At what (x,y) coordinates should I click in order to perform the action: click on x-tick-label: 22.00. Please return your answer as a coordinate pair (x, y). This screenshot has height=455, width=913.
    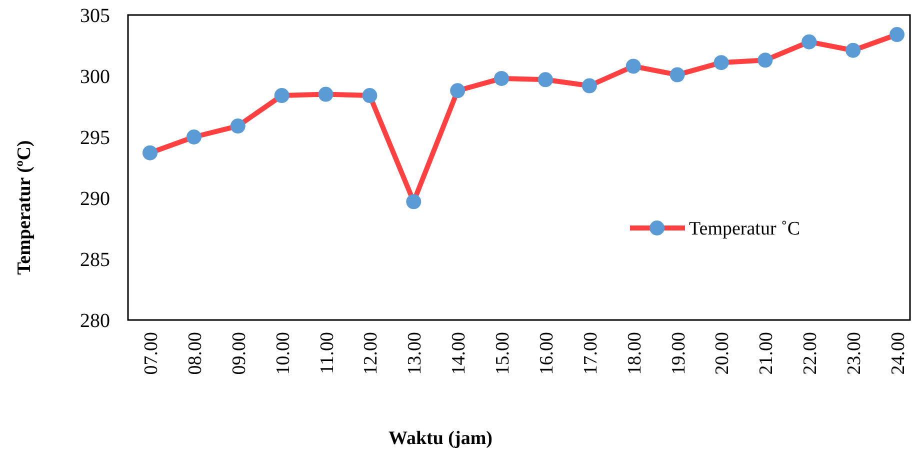
    Looking at the image, I should click on (811, 353).